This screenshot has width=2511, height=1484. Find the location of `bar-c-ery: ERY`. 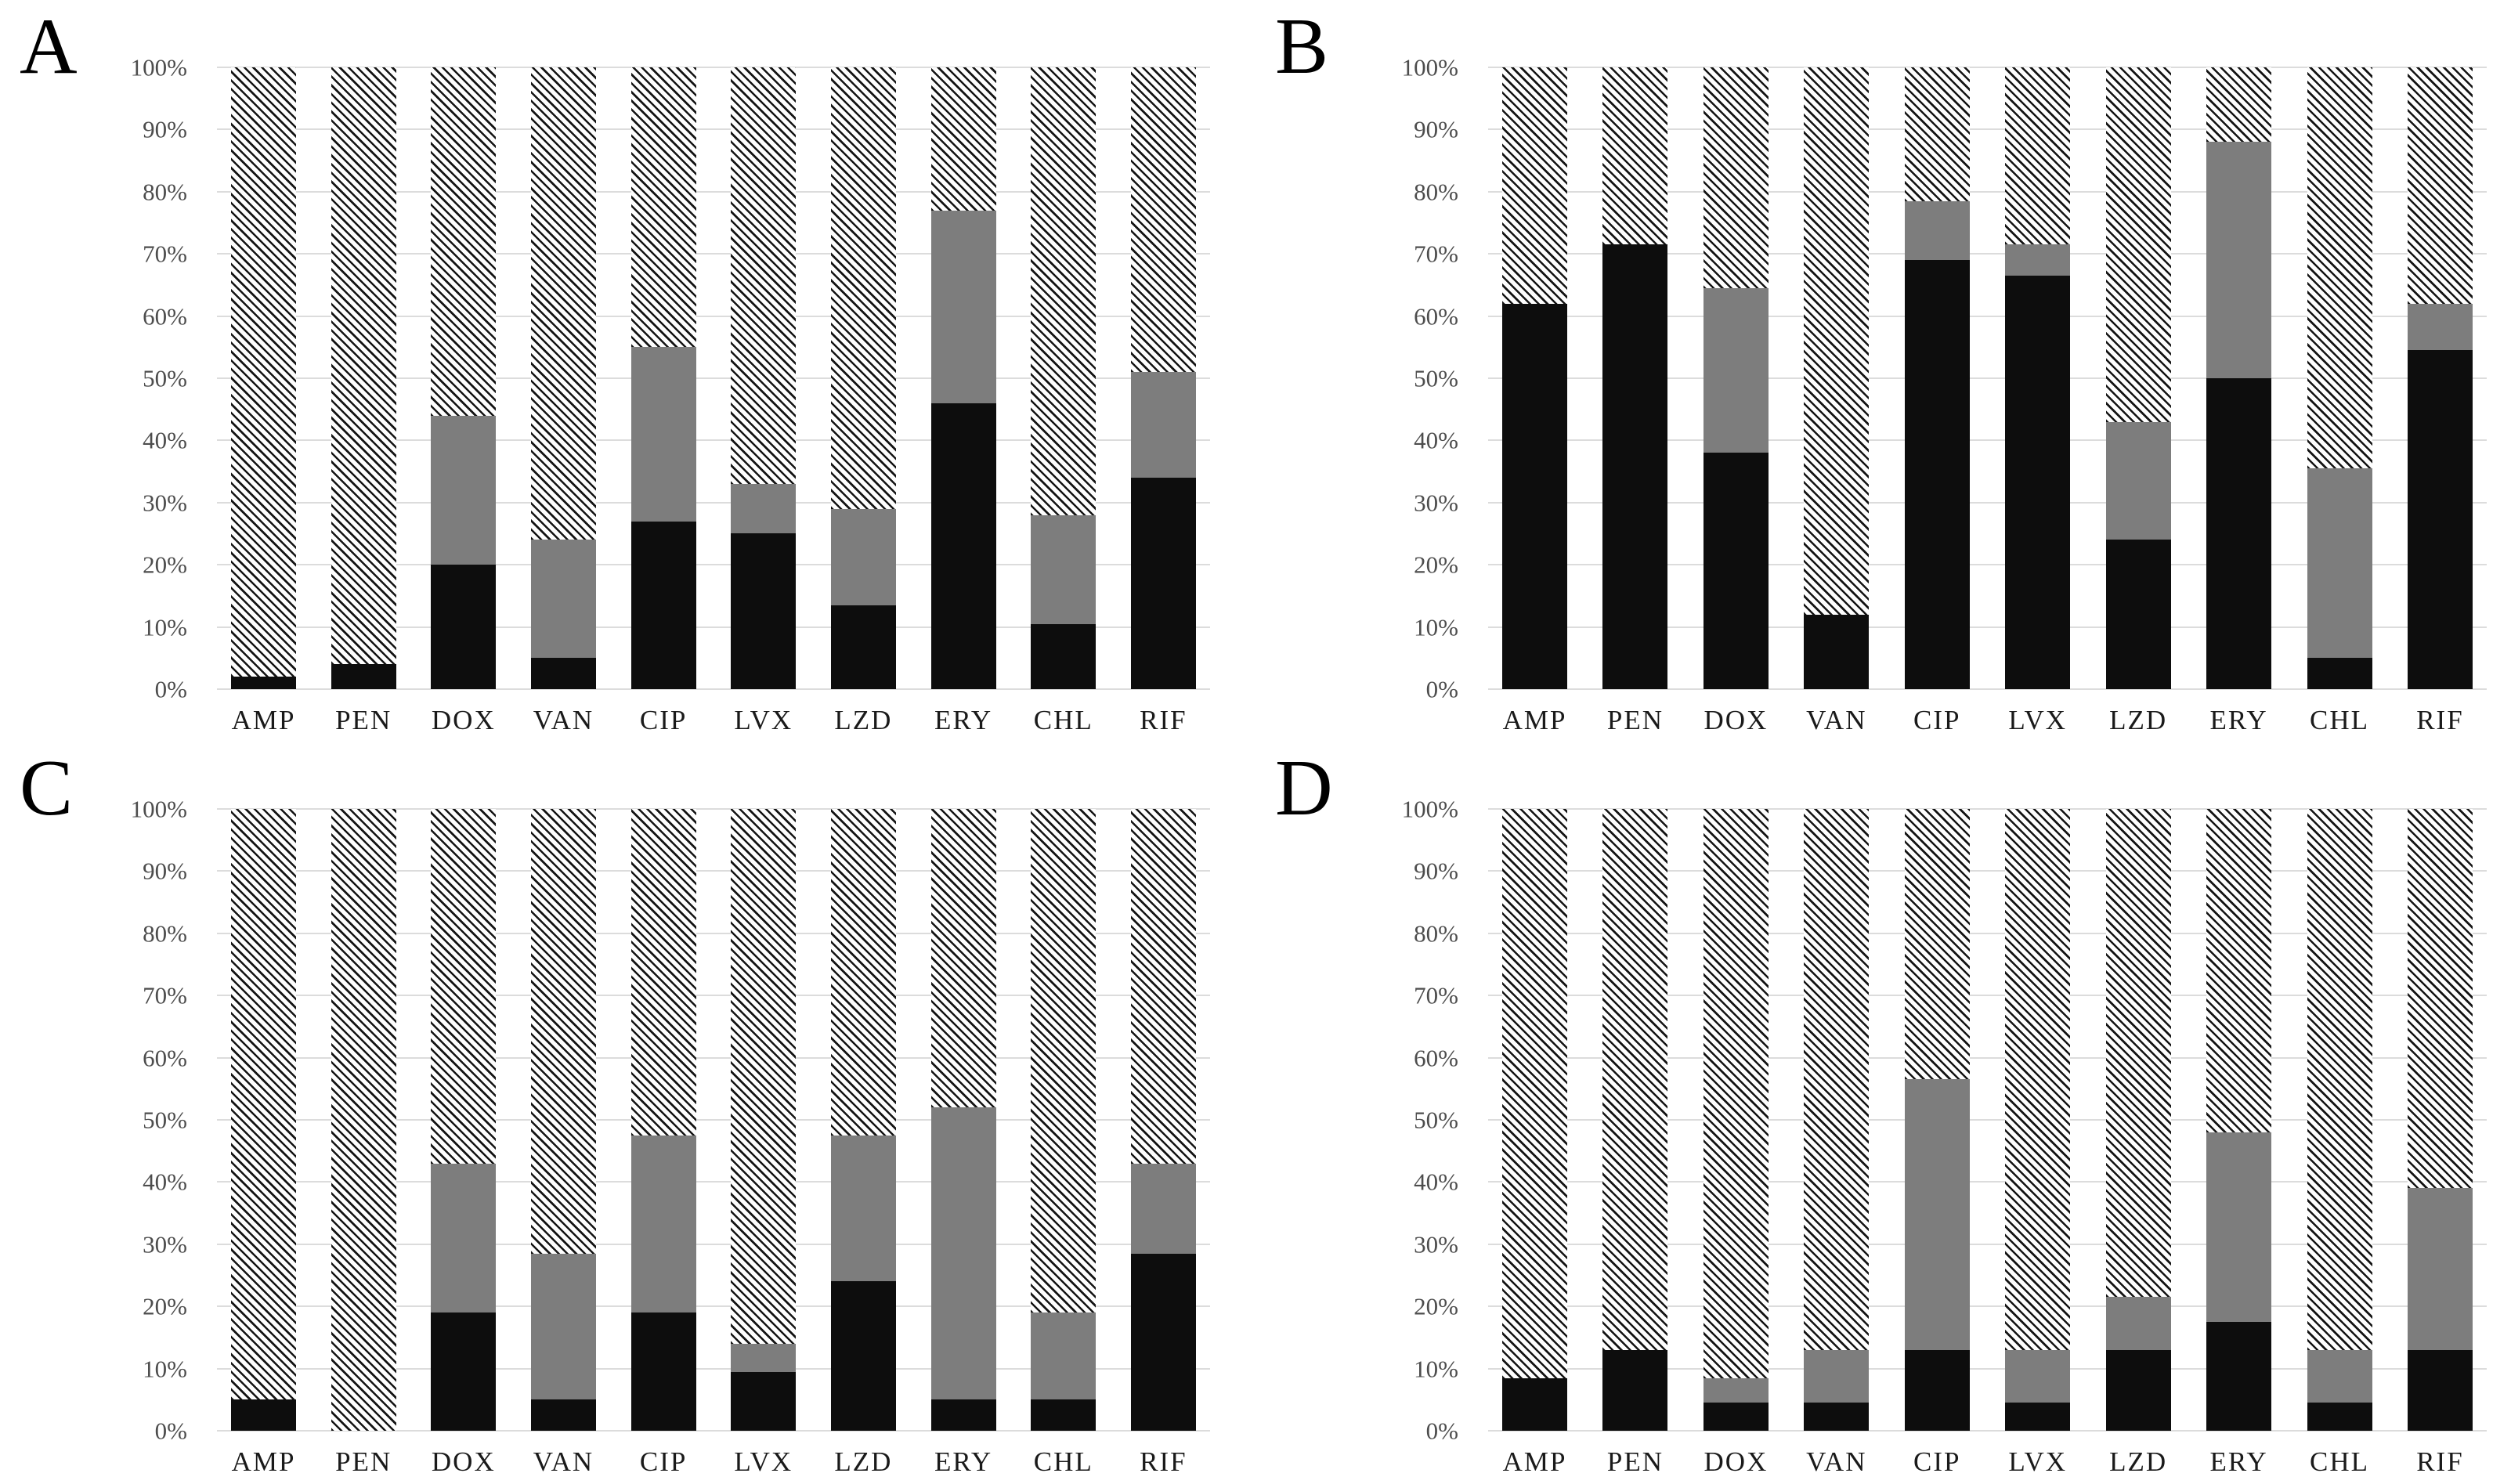

bar-c-ery: ERY is located at coordinates (963, 1142).